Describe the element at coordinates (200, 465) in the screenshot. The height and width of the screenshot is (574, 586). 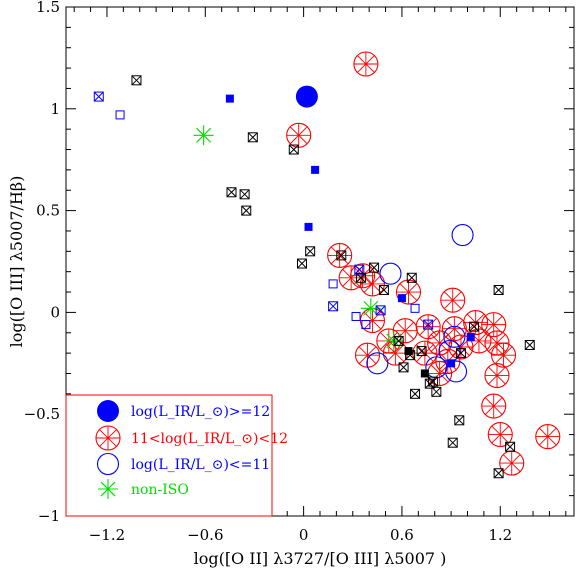
I see `legend-label: log(L_IR/L_⊙)<=11` at that location.